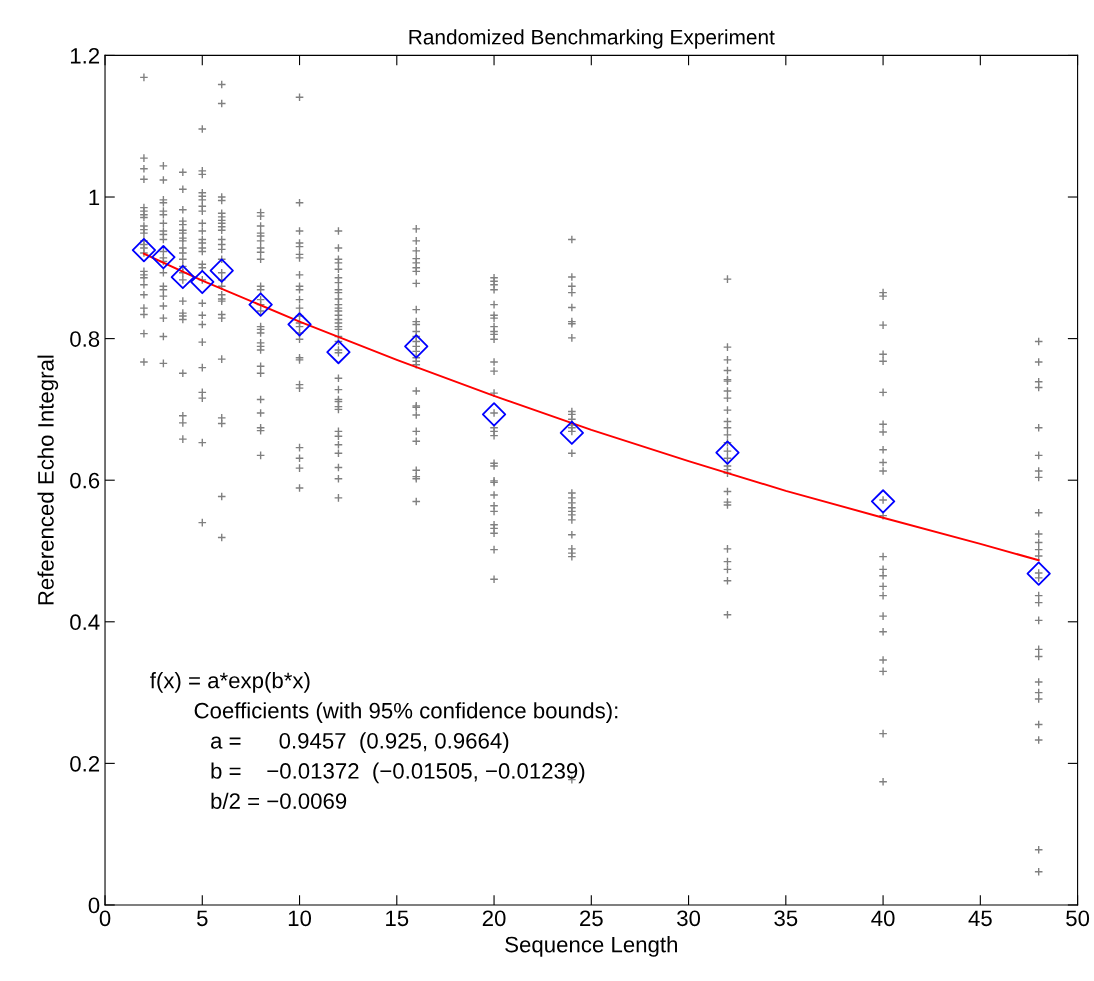 This screenshot has height=981, width=1094. I want to click on y-tick-label: 0, so click(94, 905).